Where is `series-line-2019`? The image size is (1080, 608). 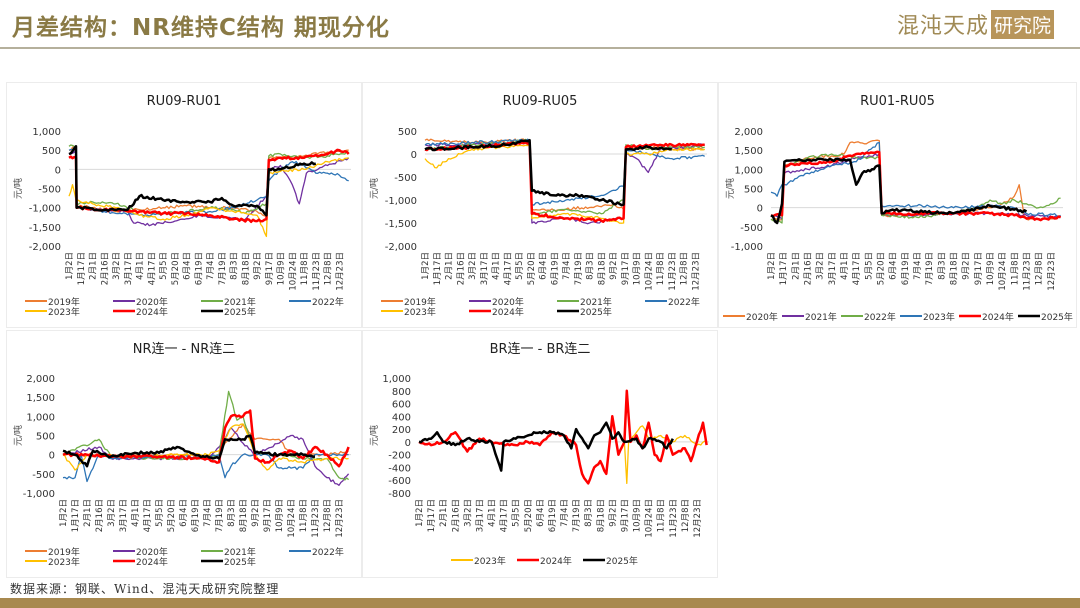 series-line-2019 is located at coordinates (208, 181).